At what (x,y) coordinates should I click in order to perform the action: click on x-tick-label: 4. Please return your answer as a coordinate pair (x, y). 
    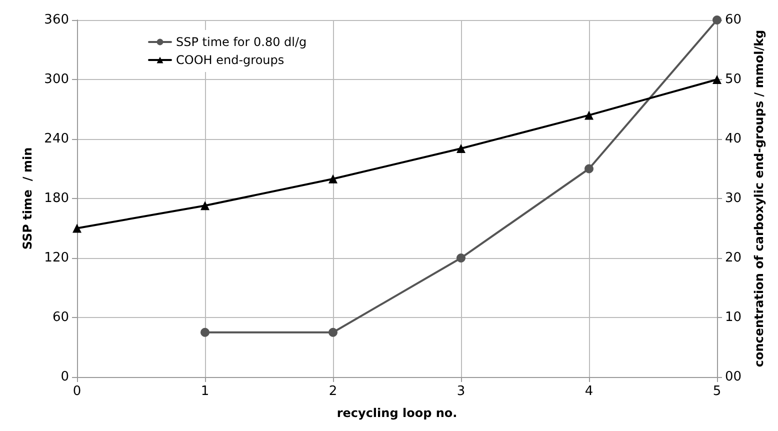
    Looking at the image, I should click on (589, 391).